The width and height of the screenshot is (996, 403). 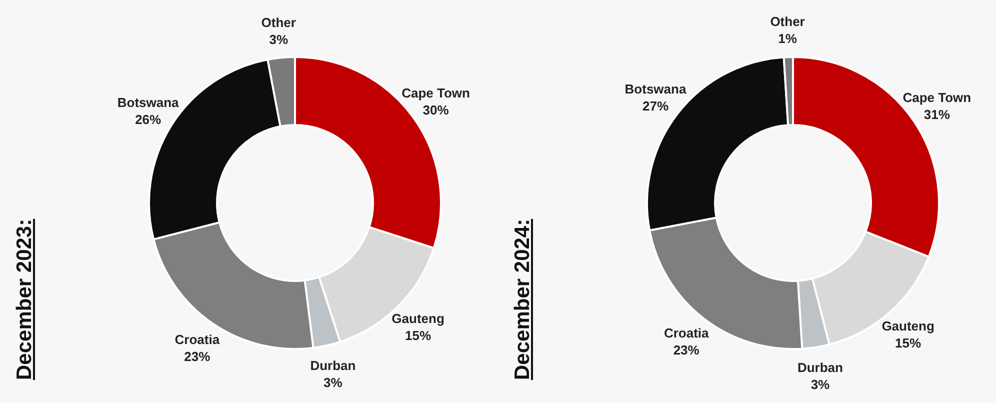 What do you see at coordinates (522, 299) in the screenshot?
I see `text: December 2024:` at bounding box center [522, 299].